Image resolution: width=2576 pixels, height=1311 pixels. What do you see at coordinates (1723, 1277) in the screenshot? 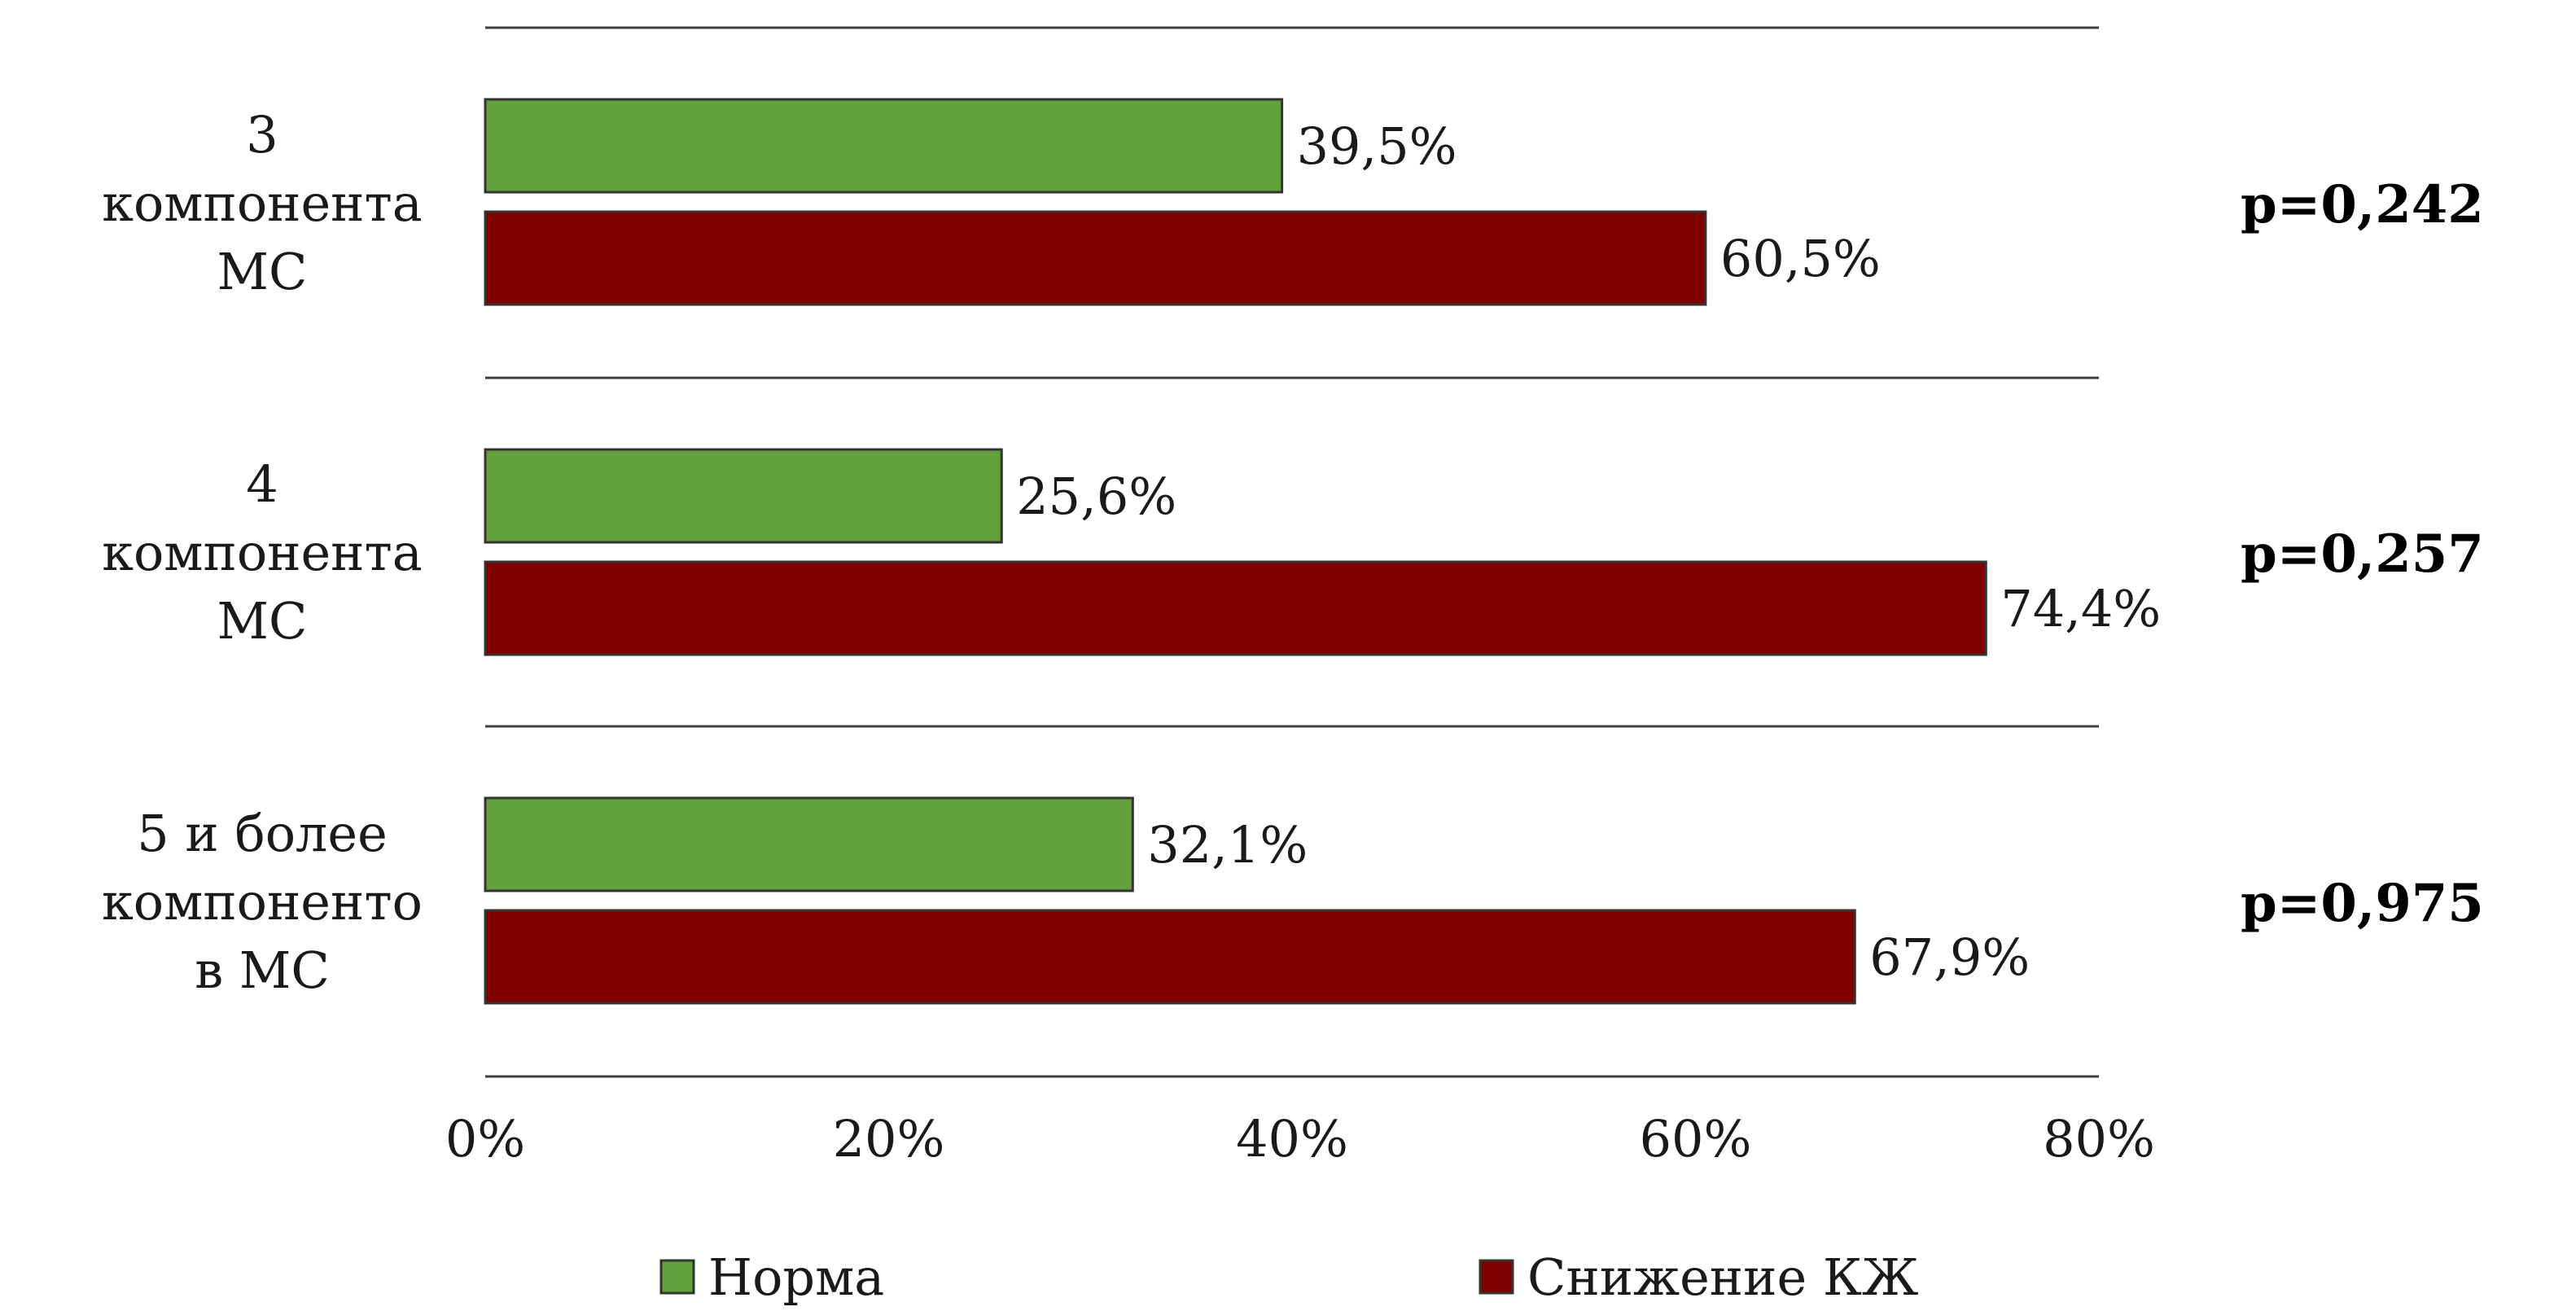
I see `legend-label-1: Снижение КЖ` at bounding box center [1723, 1277].